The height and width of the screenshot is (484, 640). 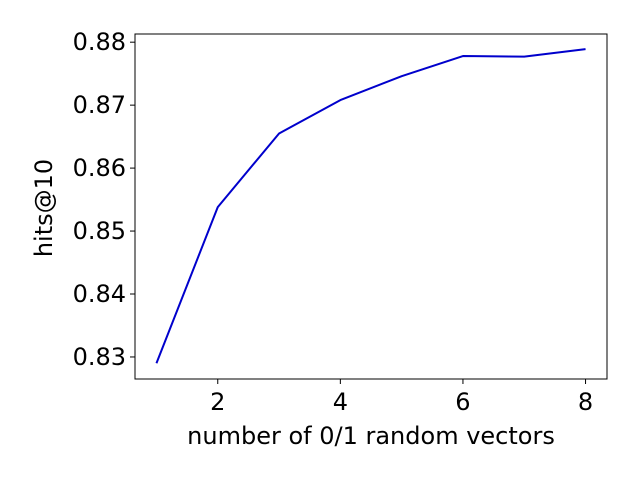 What do you see at coordinates (462, 402) in the screenshot?
I see `x-tick-label: 6` at bounding box center [462, 402].